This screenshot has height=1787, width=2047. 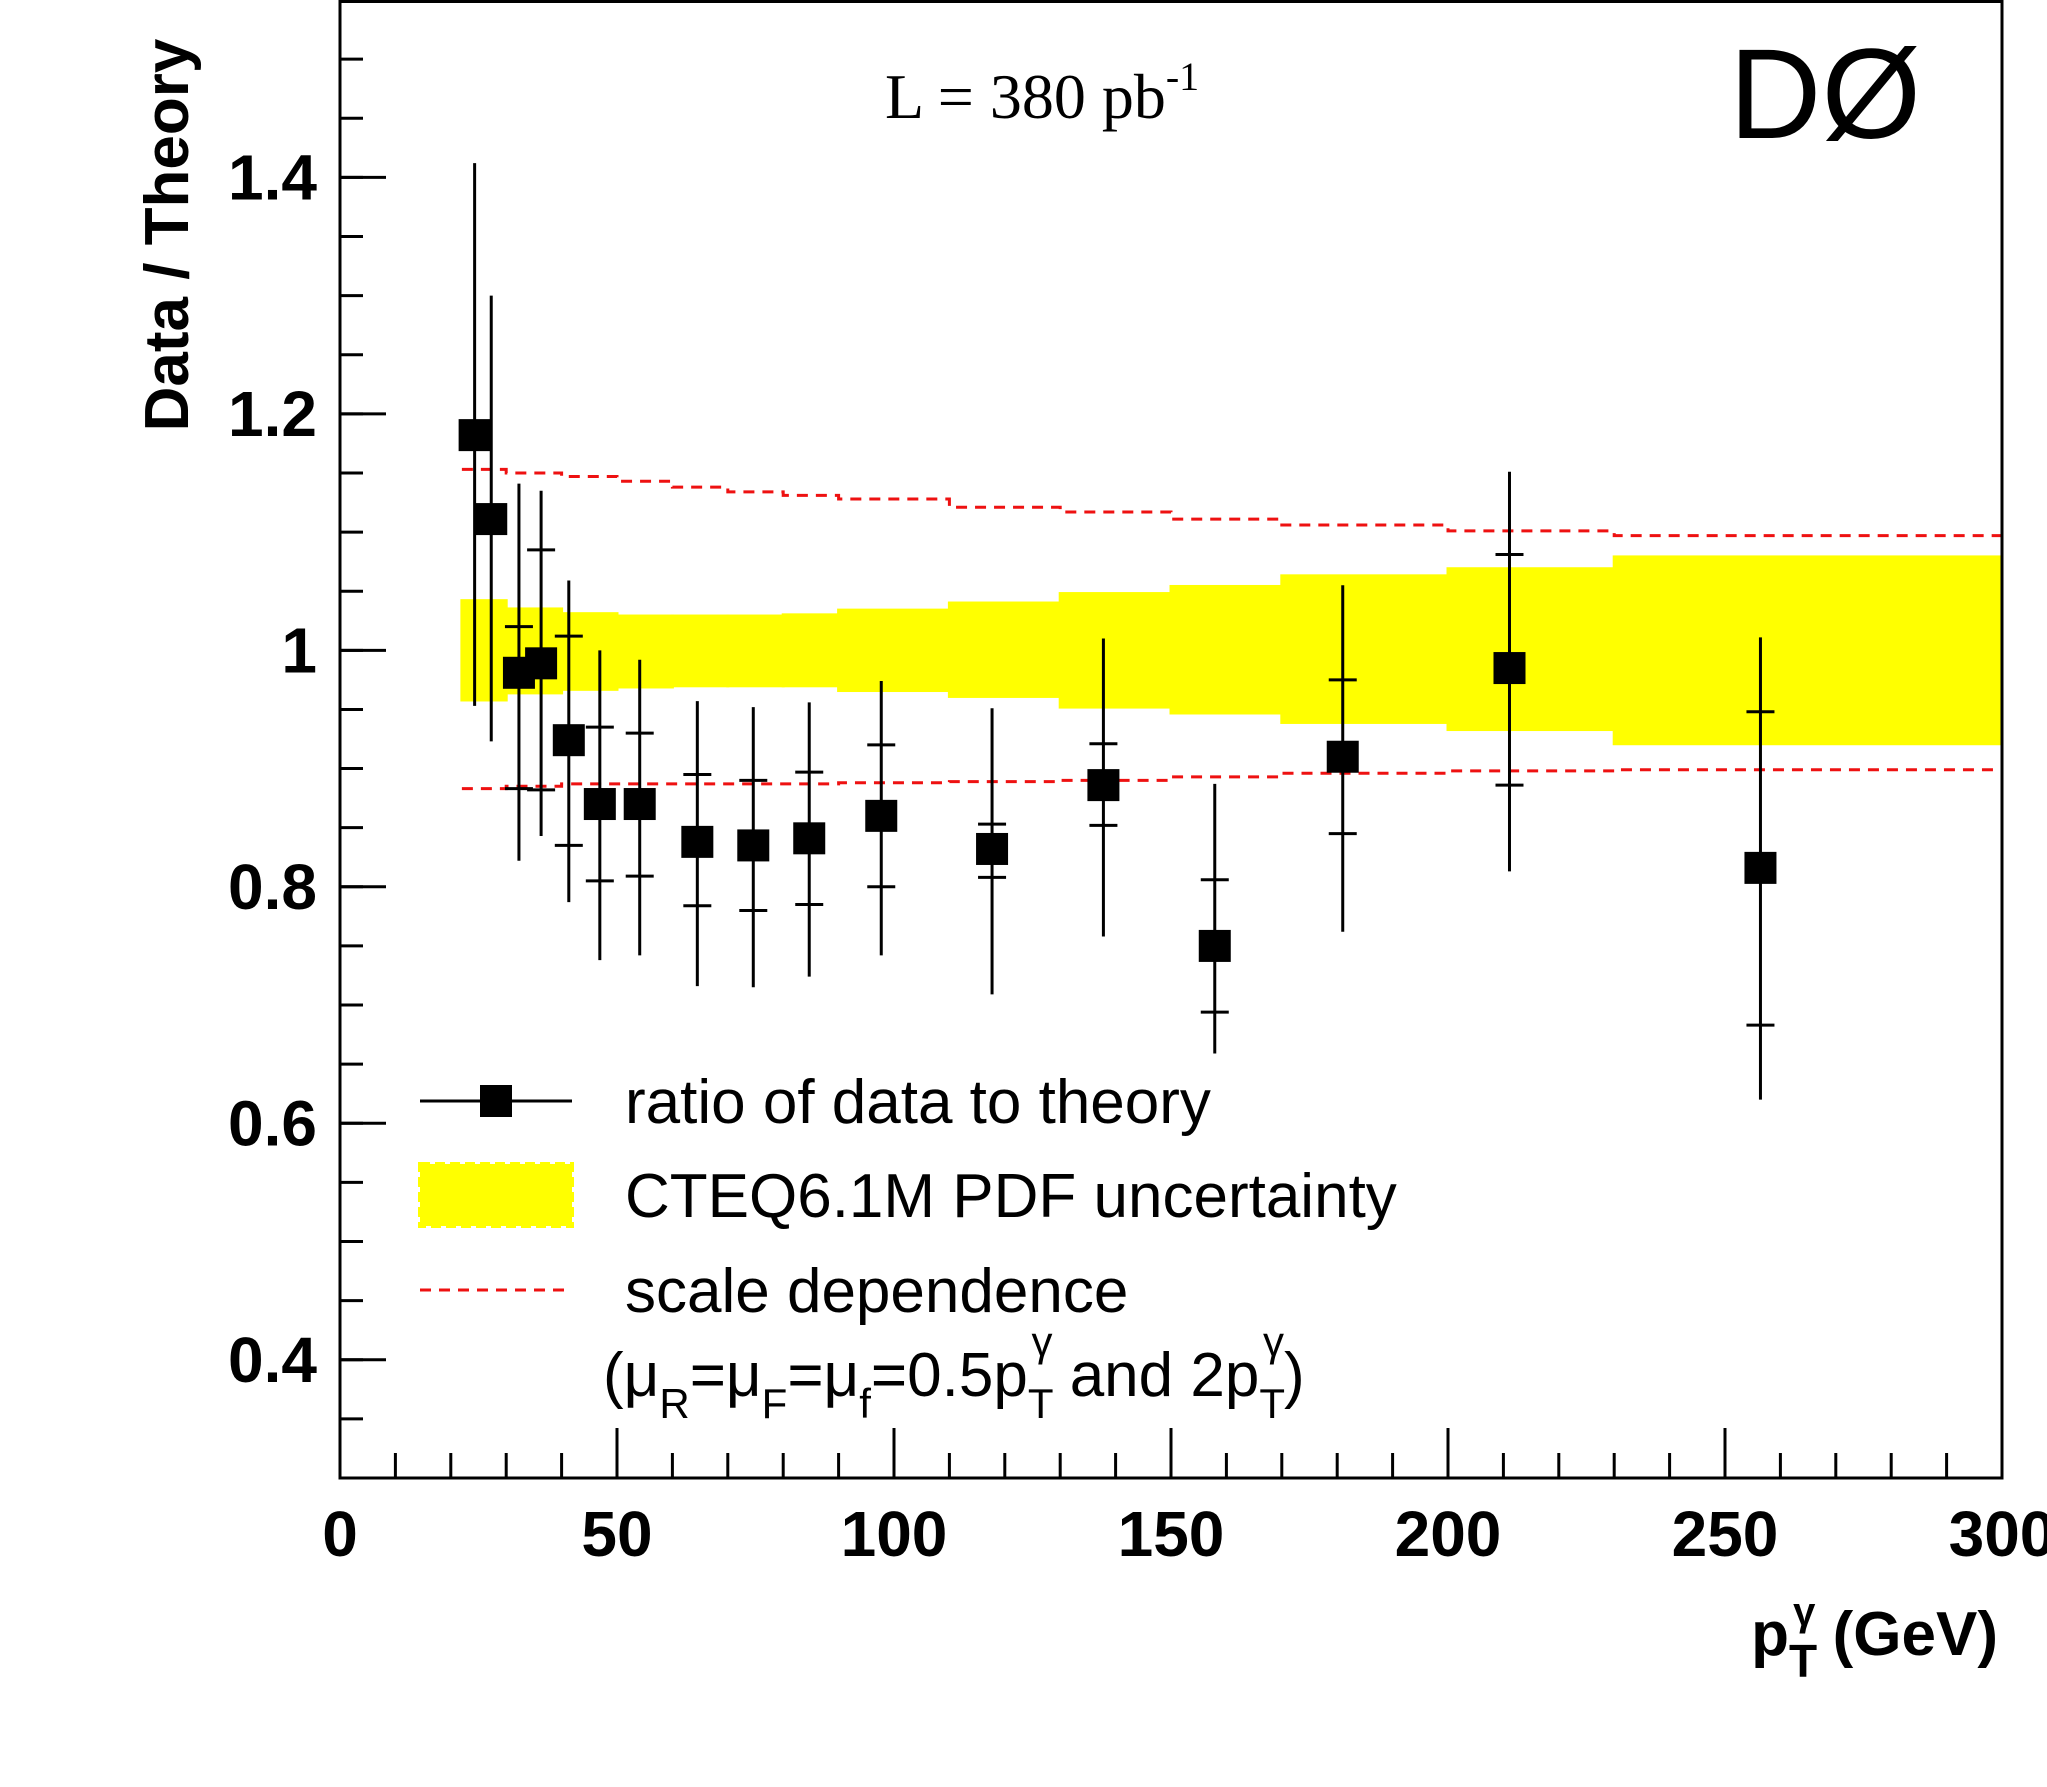 What do you see at coordinates (1231, 502) in the screenshot?
I see `scale-upper-line` at bounding box center [1231, 502].